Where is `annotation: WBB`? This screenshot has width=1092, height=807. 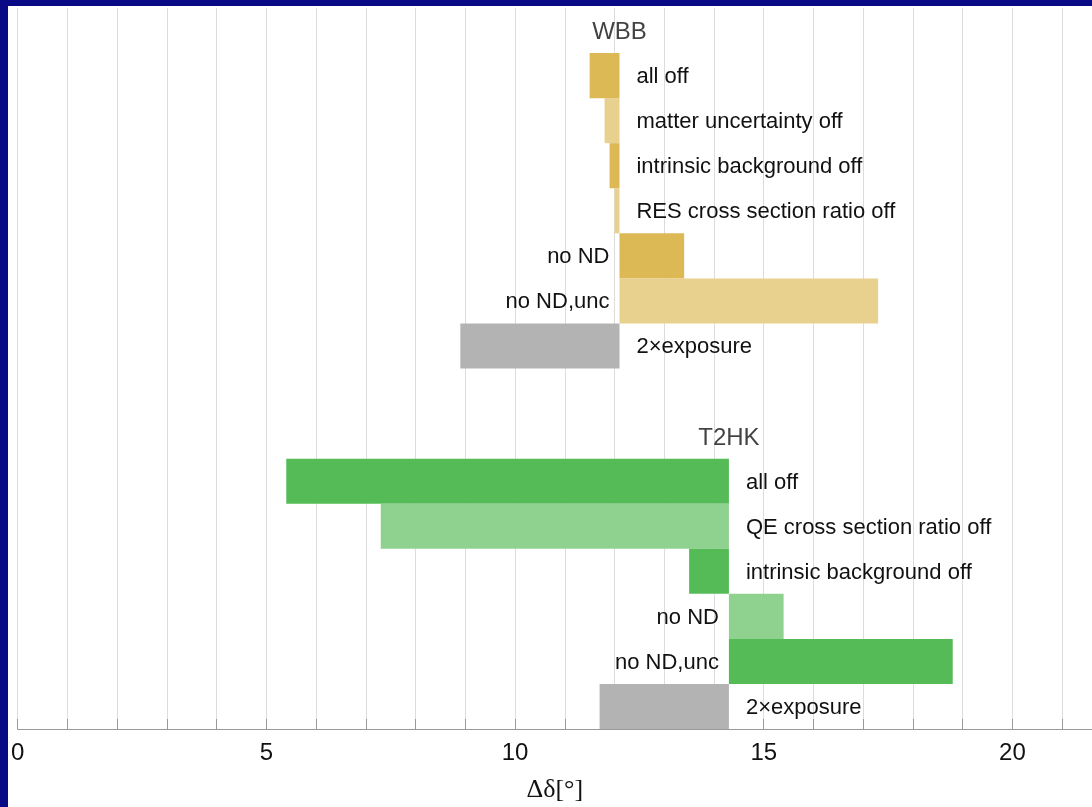 annotation: WBB is located at coordinates (619, 31).